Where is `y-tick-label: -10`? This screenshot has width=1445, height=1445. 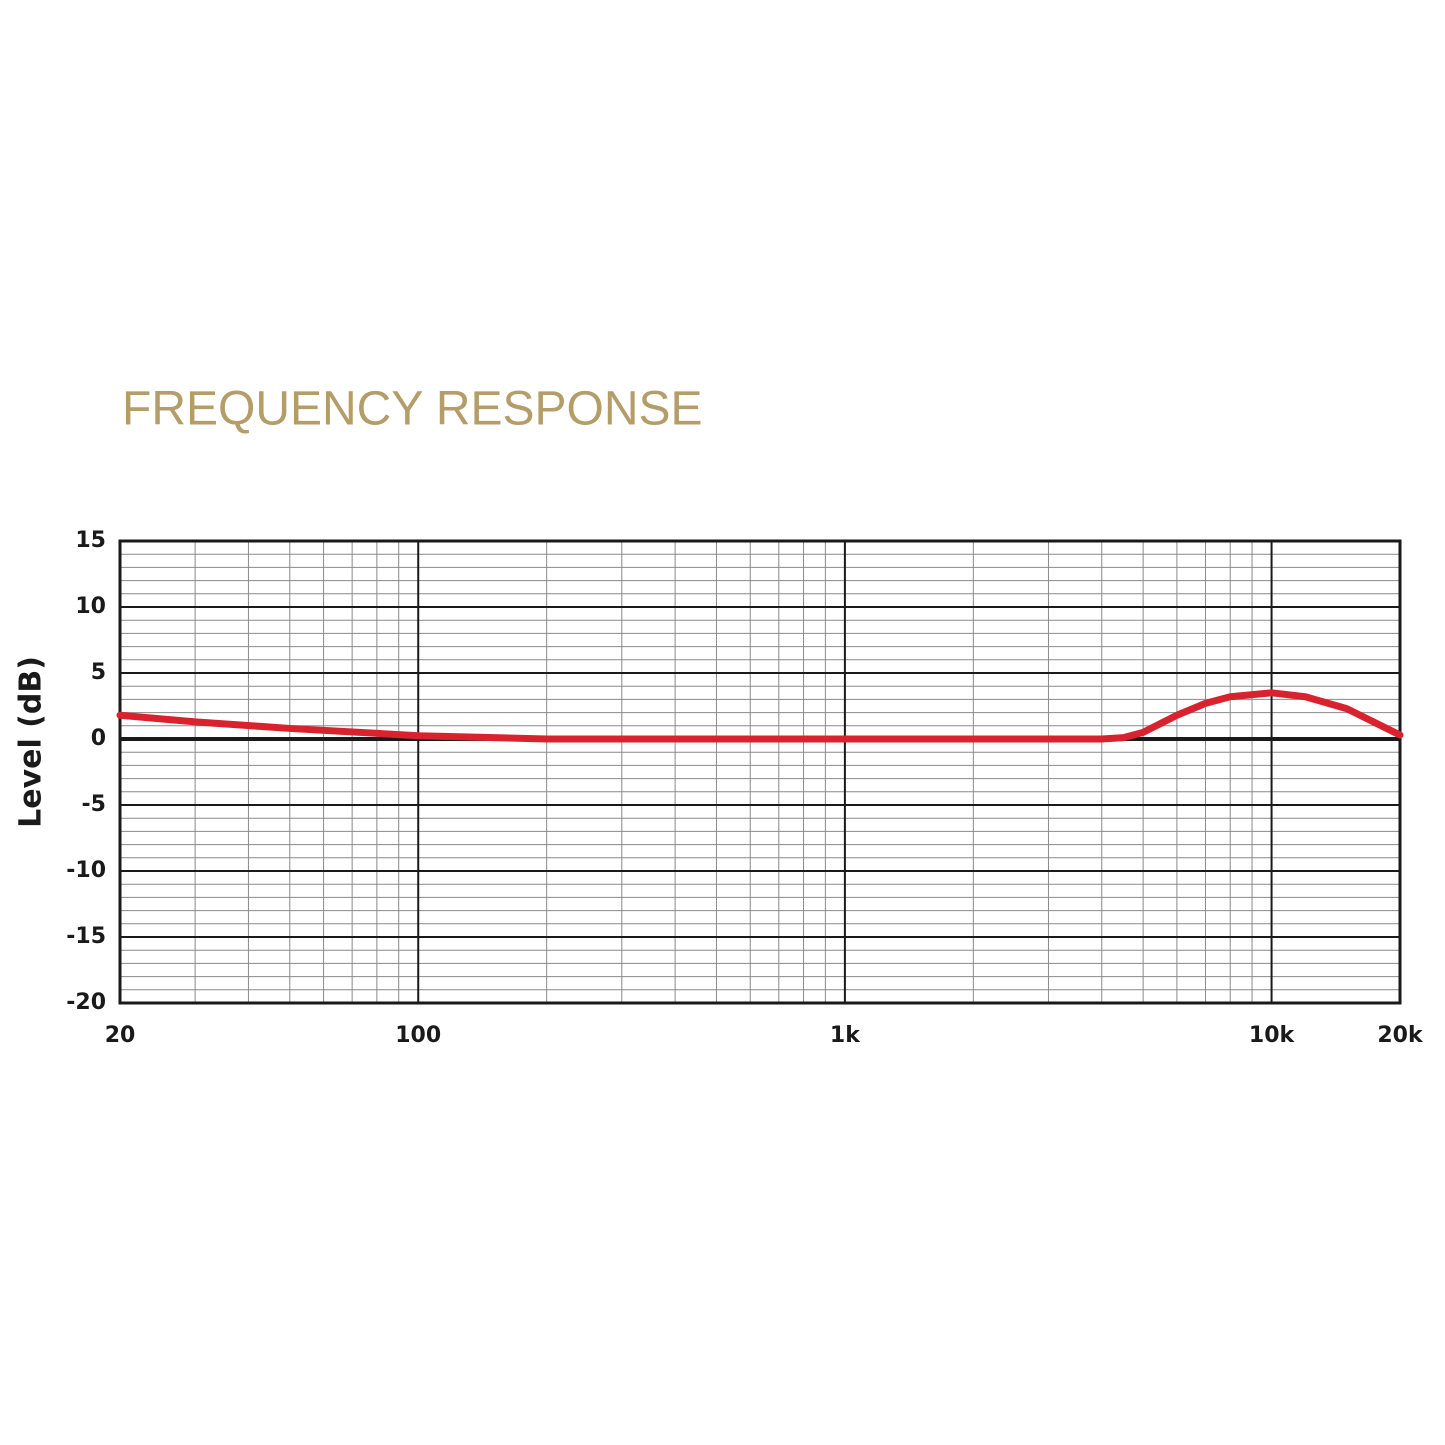
y-tick-label: -10 is located at coordinates (86, 870).